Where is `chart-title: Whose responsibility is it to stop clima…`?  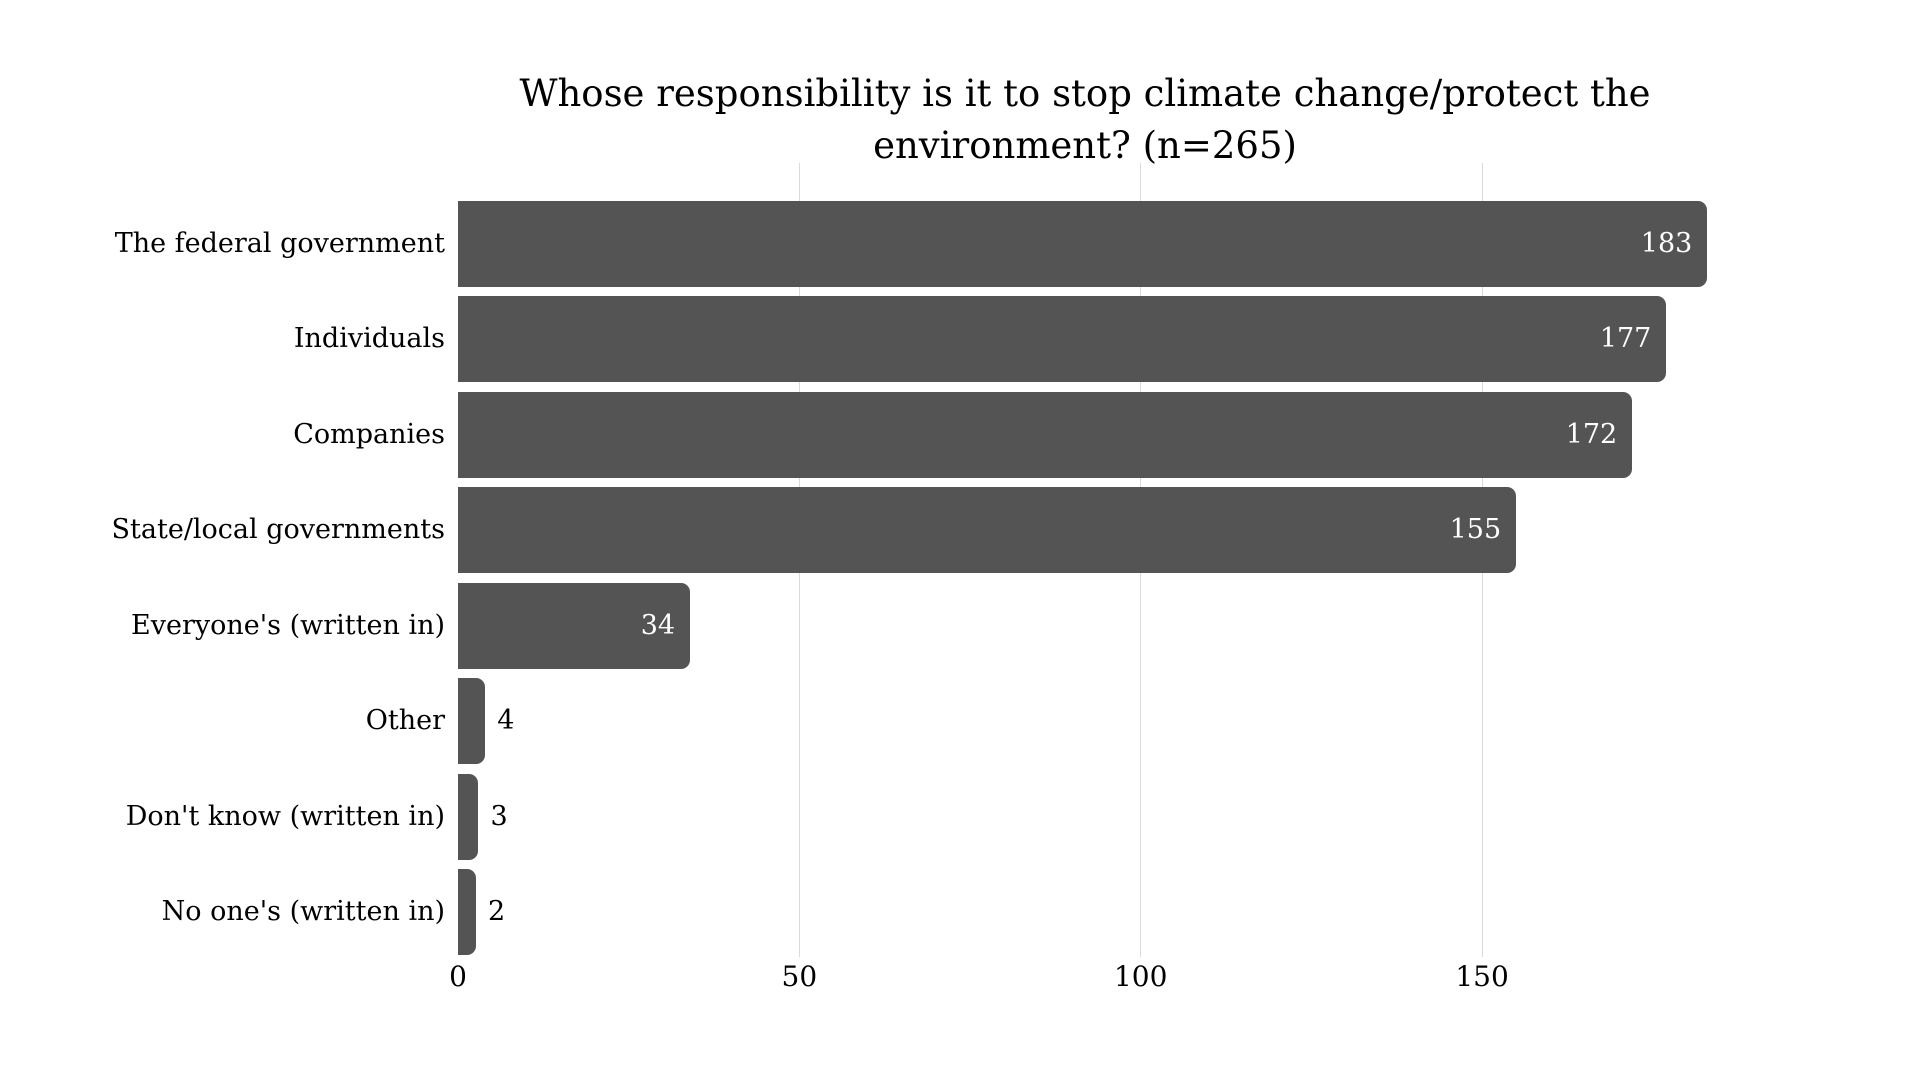
chart-title: Whose responsibility is it to stop clima… is located at coordinates (1085, 120).